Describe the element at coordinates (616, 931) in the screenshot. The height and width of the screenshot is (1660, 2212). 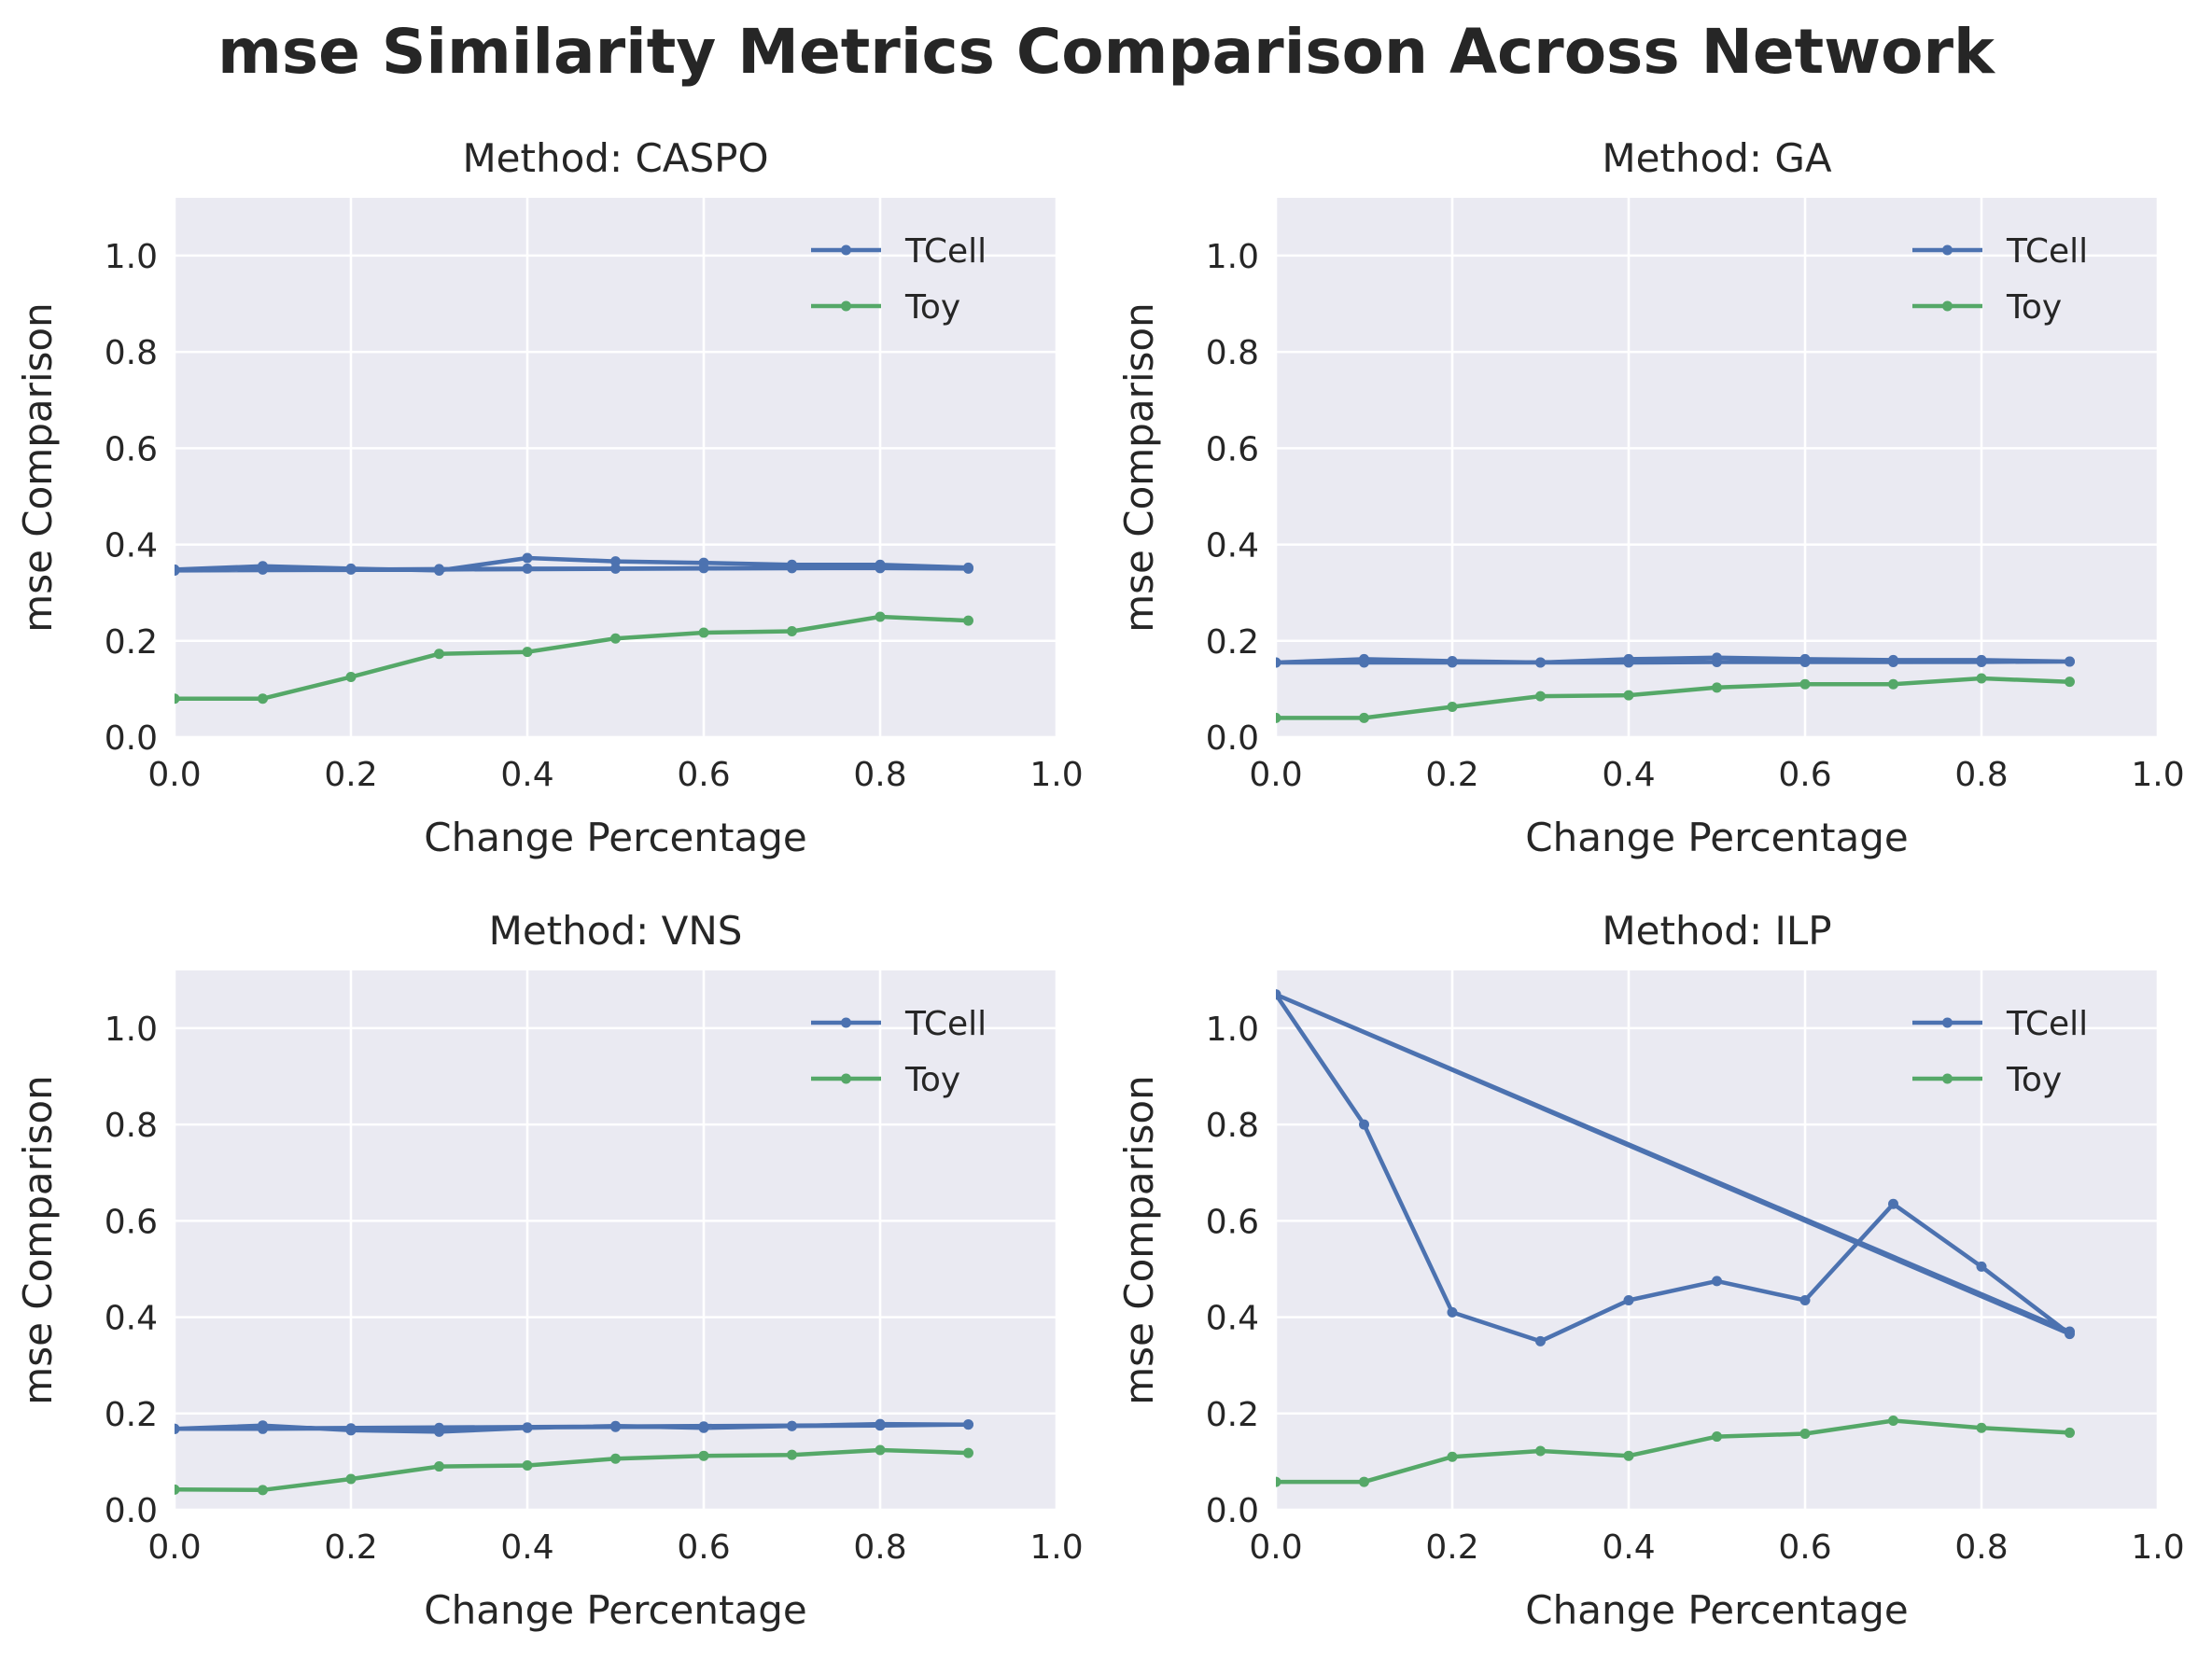
I see `subplot-title: Method: VNS` at that location.